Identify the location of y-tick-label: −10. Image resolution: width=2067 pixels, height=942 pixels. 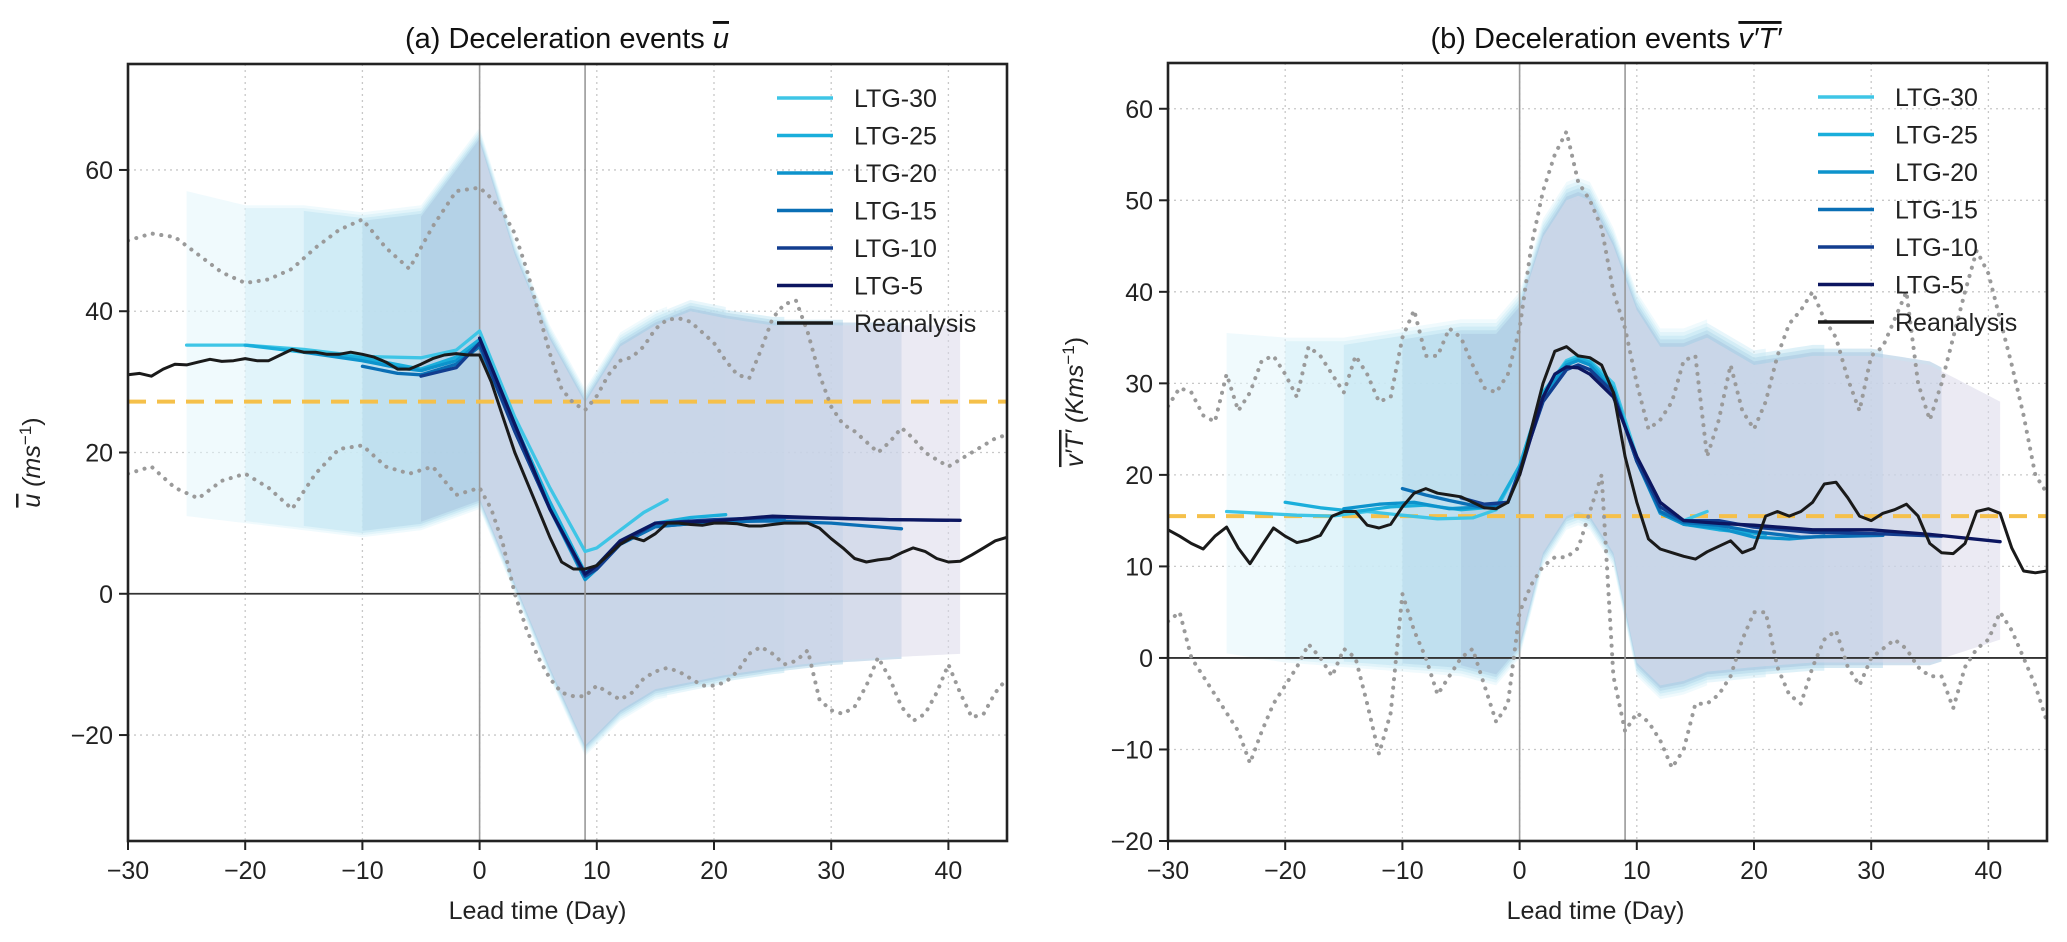
(1132, 750).